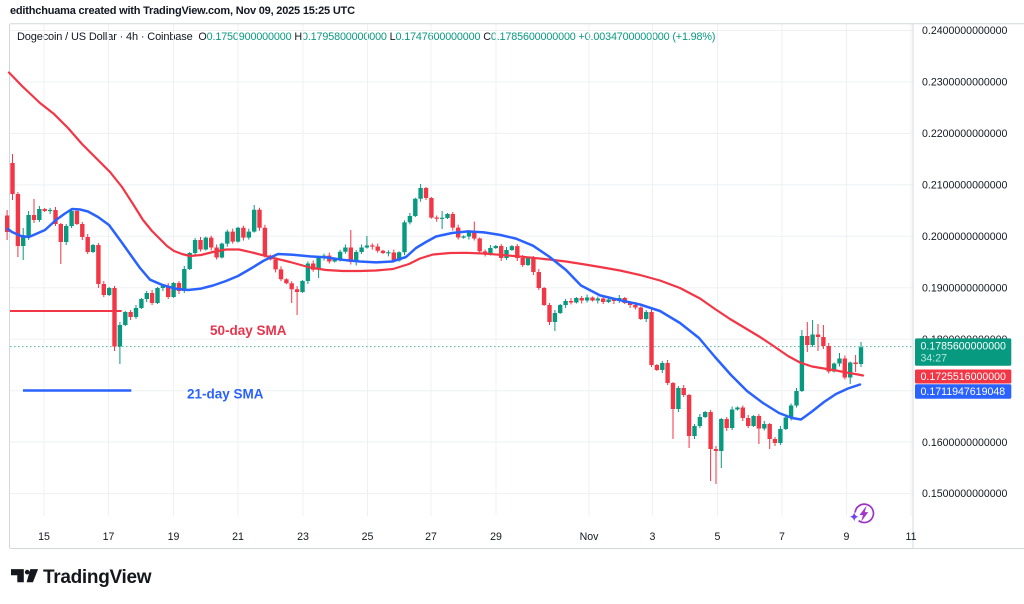 The width and height of the screenshot is (1024, 604). Describe the element at coordinates (431, 537) in the screenshot. I see `svg-text: 27` at that location.